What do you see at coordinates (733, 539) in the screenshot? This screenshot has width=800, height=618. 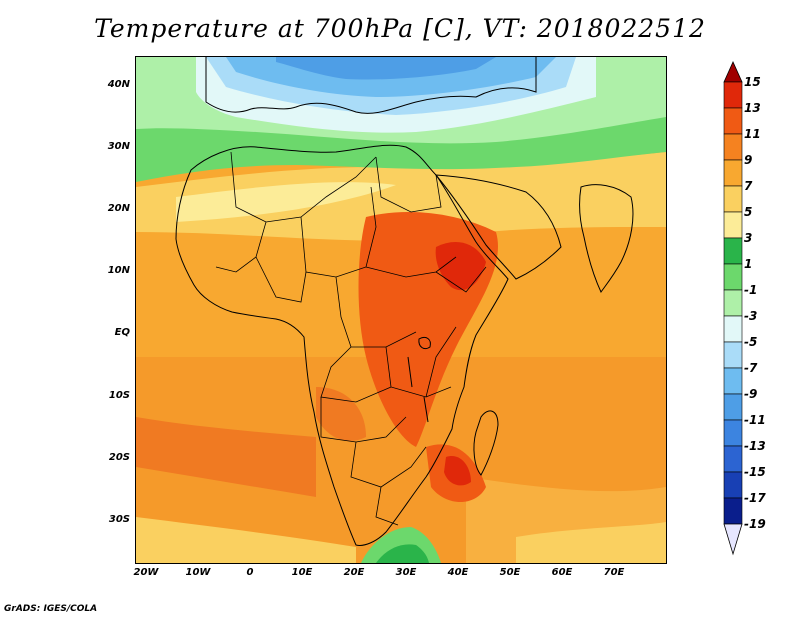 I see `colorbar-bottom-arrow` at bounding box center [733, 539].